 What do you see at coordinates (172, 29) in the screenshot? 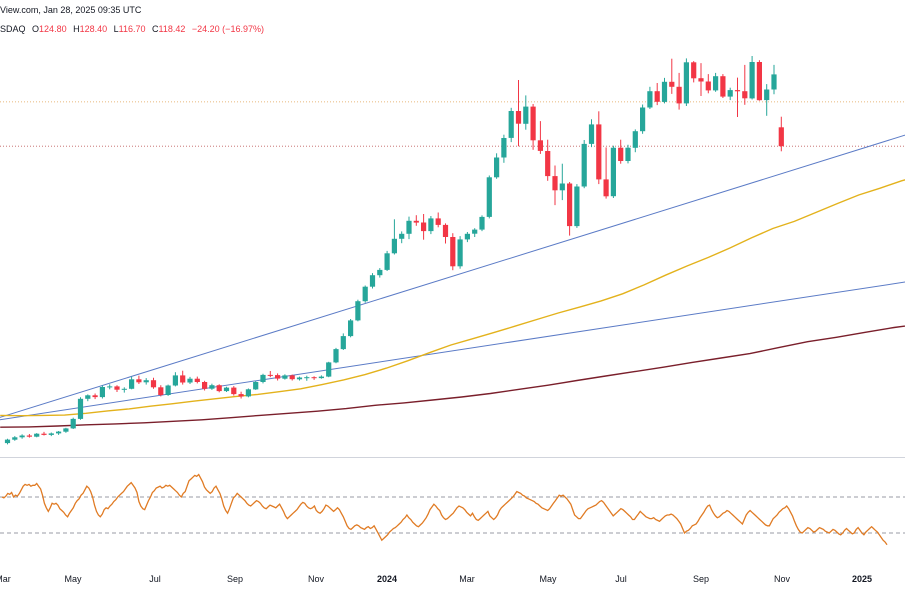
I see `close-value: 118.42` at bounding box center [172, 29].